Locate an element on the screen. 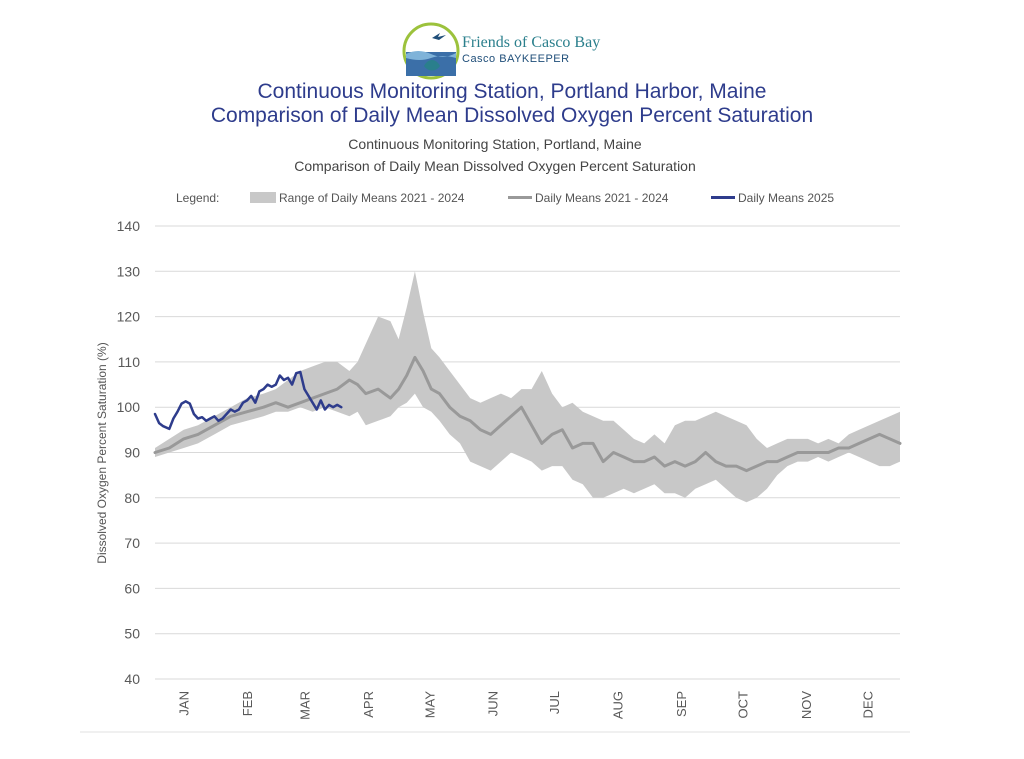  y-tick-label: 40 is located at coordinates (132, 679).